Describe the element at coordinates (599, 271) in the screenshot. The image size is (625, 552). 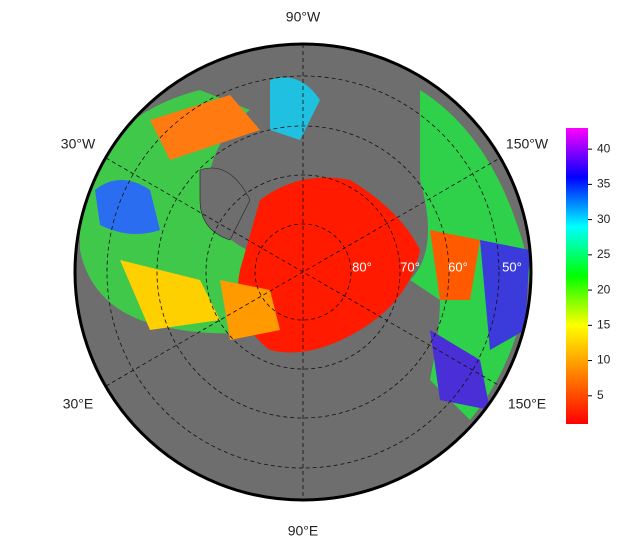
I see `colorbar-ticks: 5 10 15 20 25 30 35 40` at that location.